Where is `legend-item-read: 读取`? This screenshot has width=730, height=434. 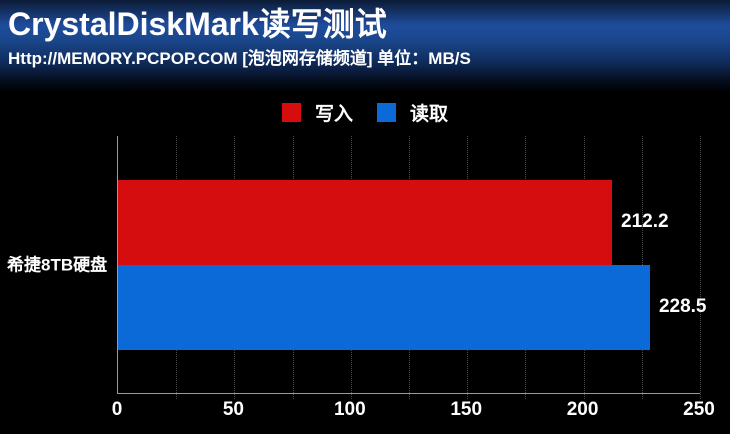 legend-item-read: 读取 is located at coordinates (412, 112).